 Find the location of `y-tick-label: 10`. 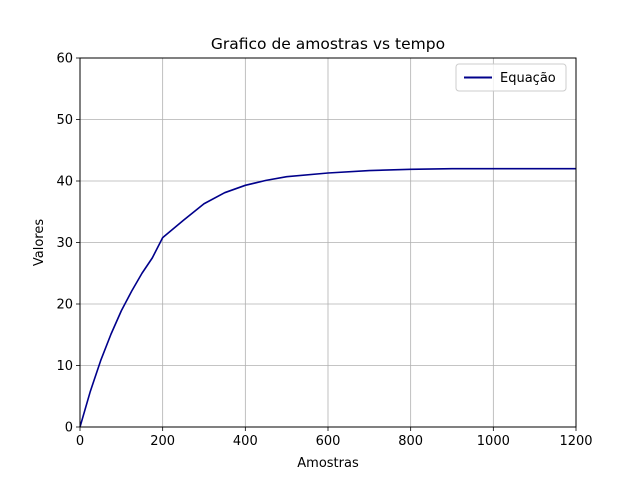

y-tick-label: 10 is located at coordinates (64, 366).